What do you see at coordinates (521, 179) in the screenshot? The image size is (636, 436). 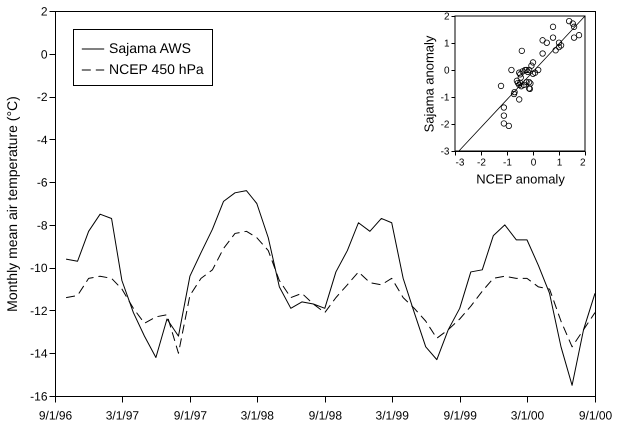 I see `x-axis-title: NCEP anomaly` at bounding box center [521, 179].